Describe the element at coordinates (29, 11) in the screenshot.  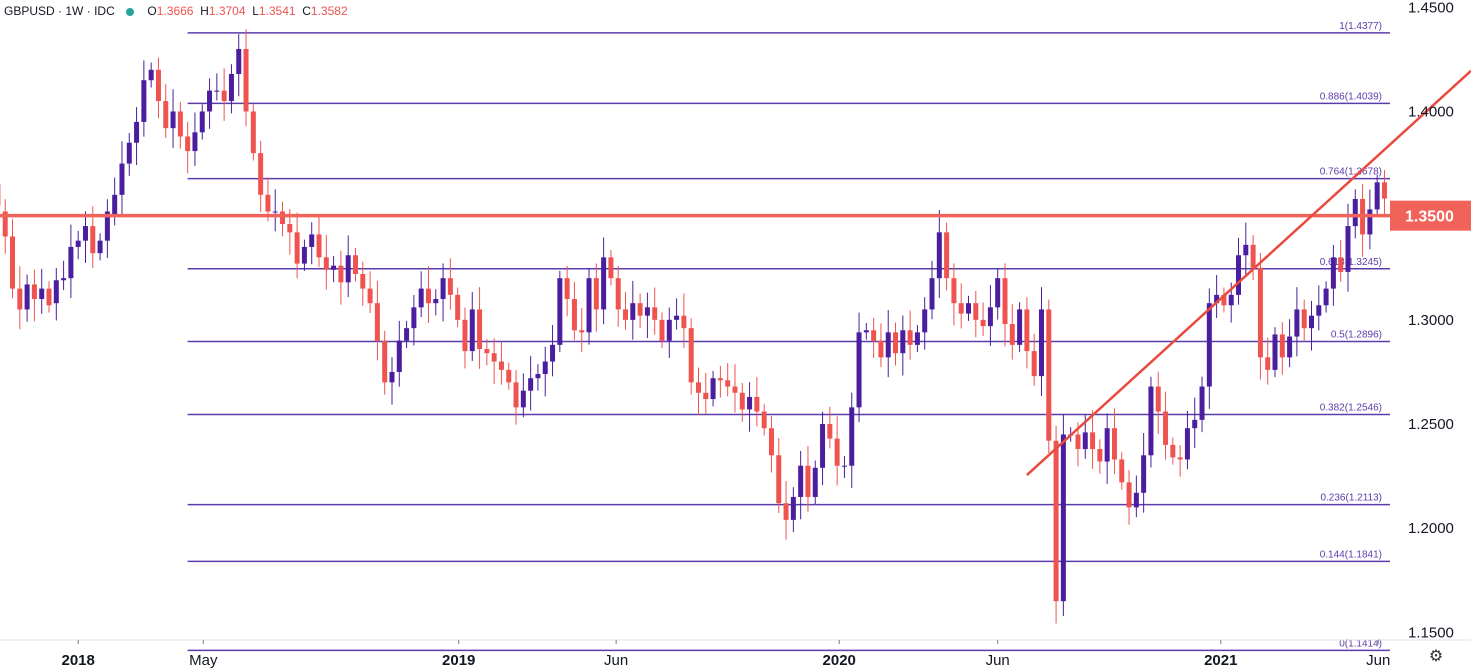
I see `symbol-label: GBPUSD` at that location.